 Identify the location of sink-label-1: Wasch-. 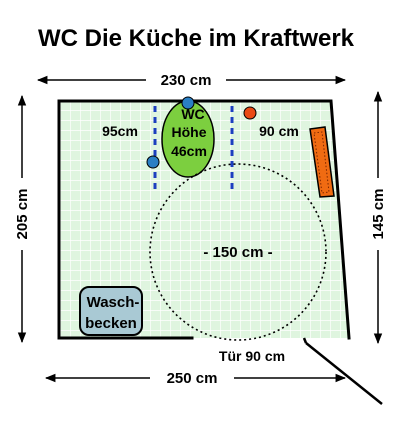
(113, 302).